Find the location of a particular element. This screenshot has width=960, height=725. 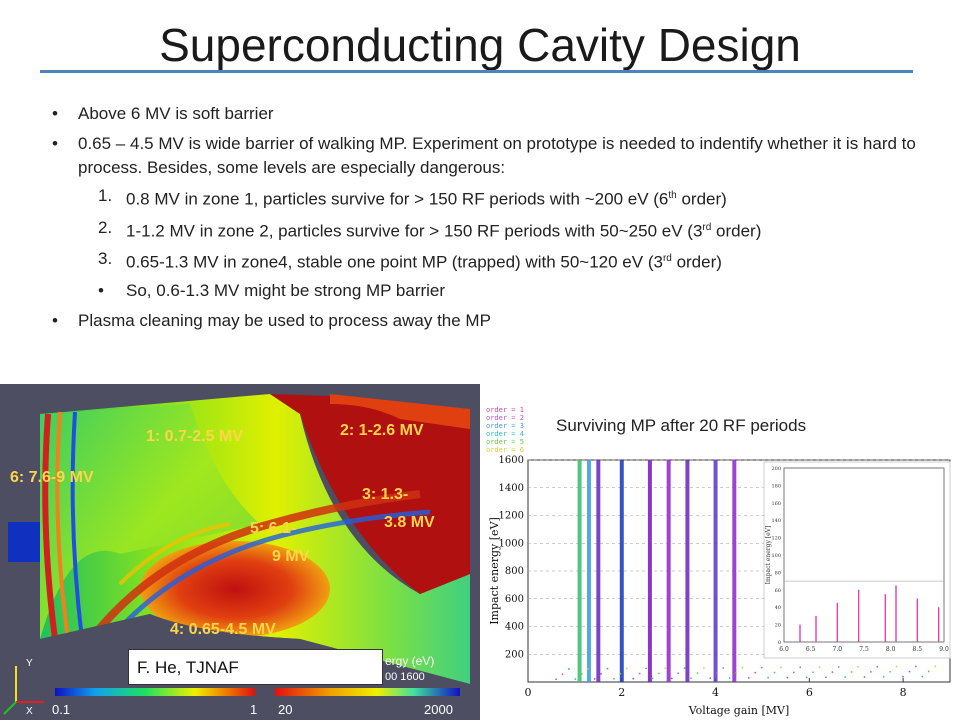

colorbar-left-max: 1 is located at coordinates (253, 709).